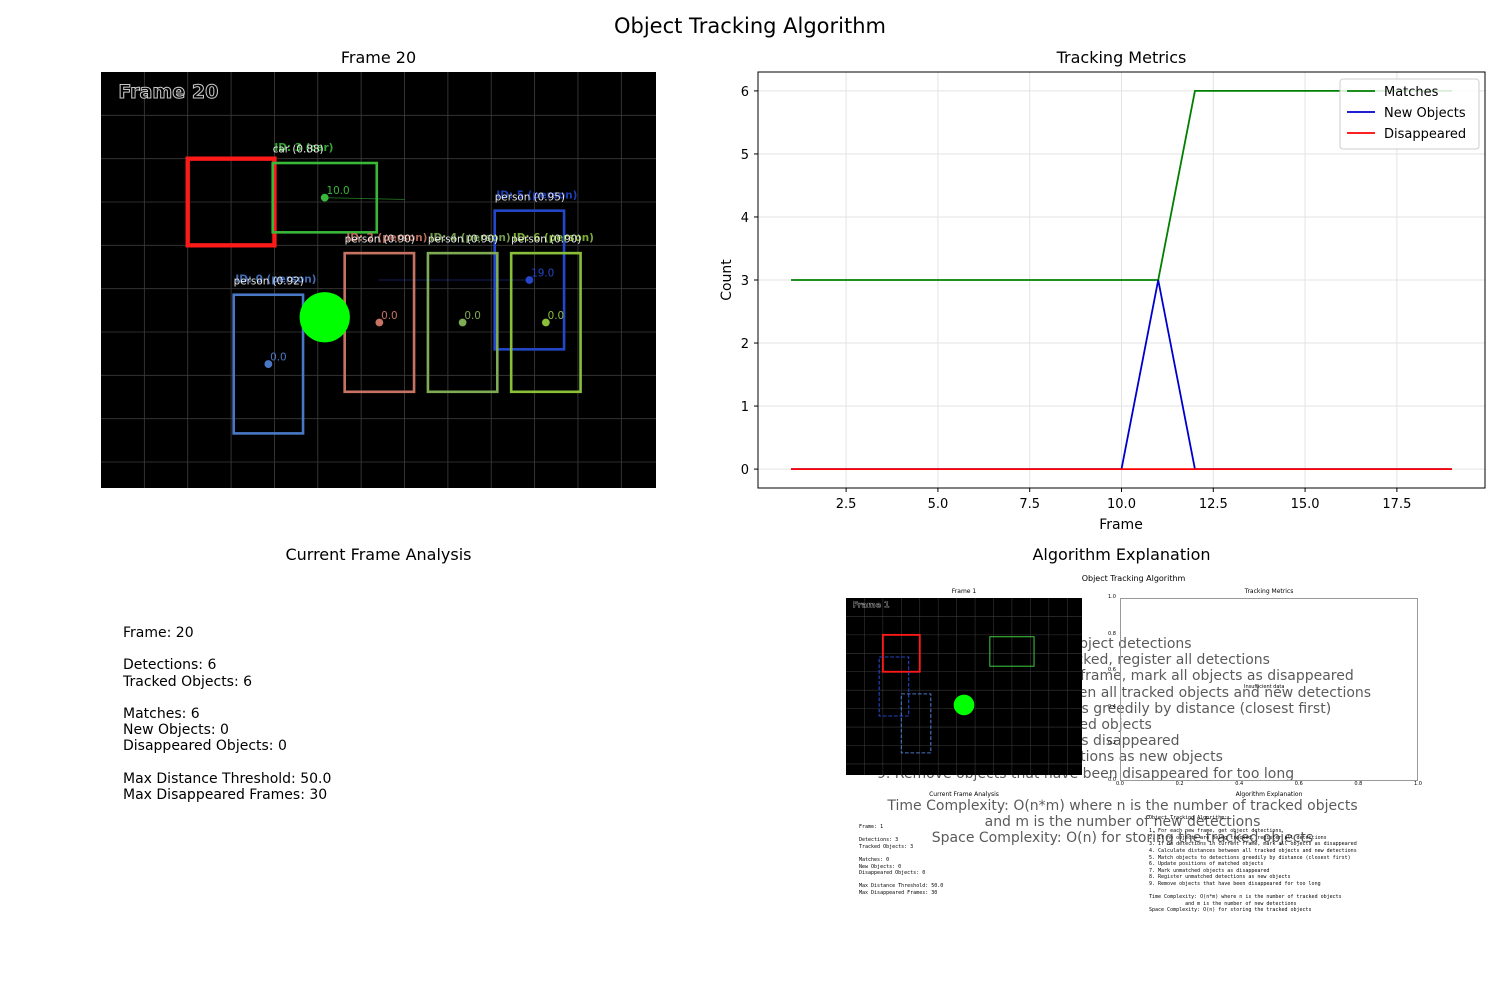 This screenshot has width=1500, height=1000. I want to click on frame-overlay-label: Frame 20, so click(168, 92).